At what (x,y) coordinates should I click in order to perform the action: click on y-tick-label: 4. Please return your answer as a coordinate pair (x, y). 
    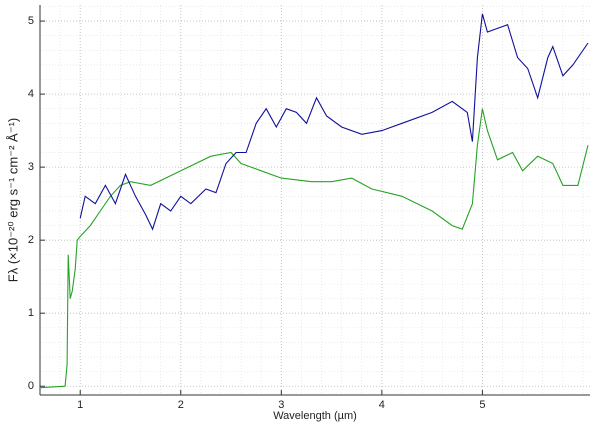
    Looking at the image, I should click on (31, 94).